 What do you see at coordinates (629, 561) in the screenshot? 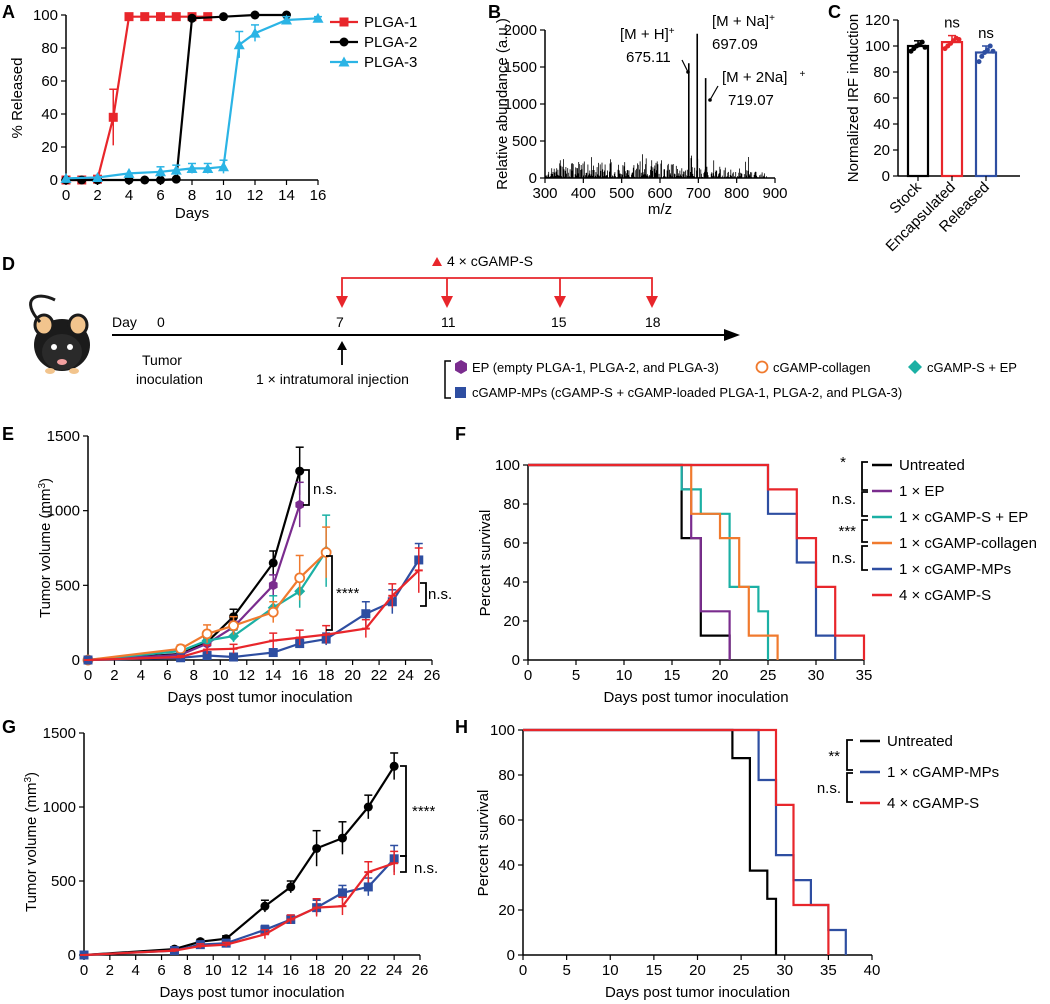
I see `survival-curve-1-ep` at bounding box center [629, 561].